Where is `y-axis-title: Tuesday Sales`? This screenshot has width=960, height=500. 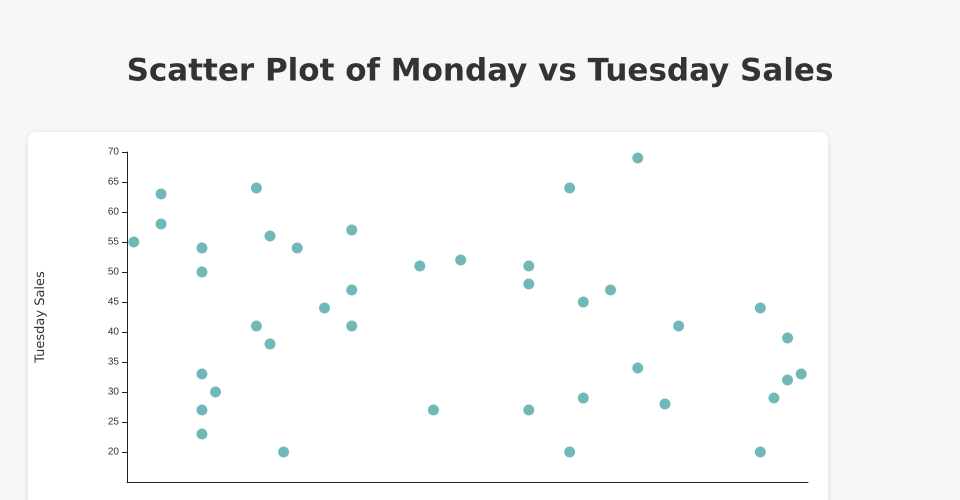
y-axis-title: Tuesday Sales is located at coordinates (40, 317).